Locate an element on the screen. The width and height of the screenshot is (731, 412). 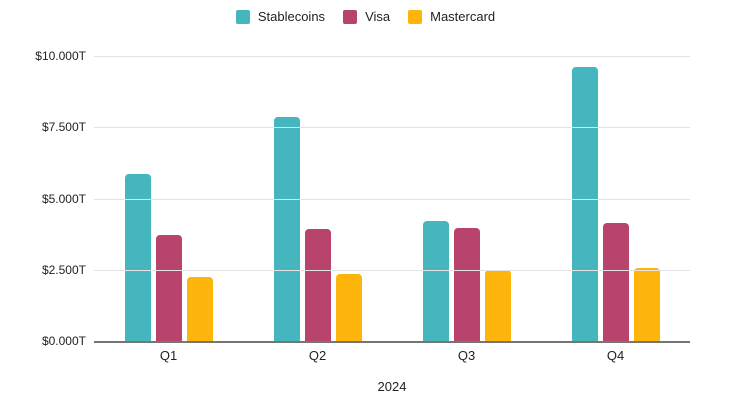
x-tick-label: Q1 is located at coordinates (168, 355).